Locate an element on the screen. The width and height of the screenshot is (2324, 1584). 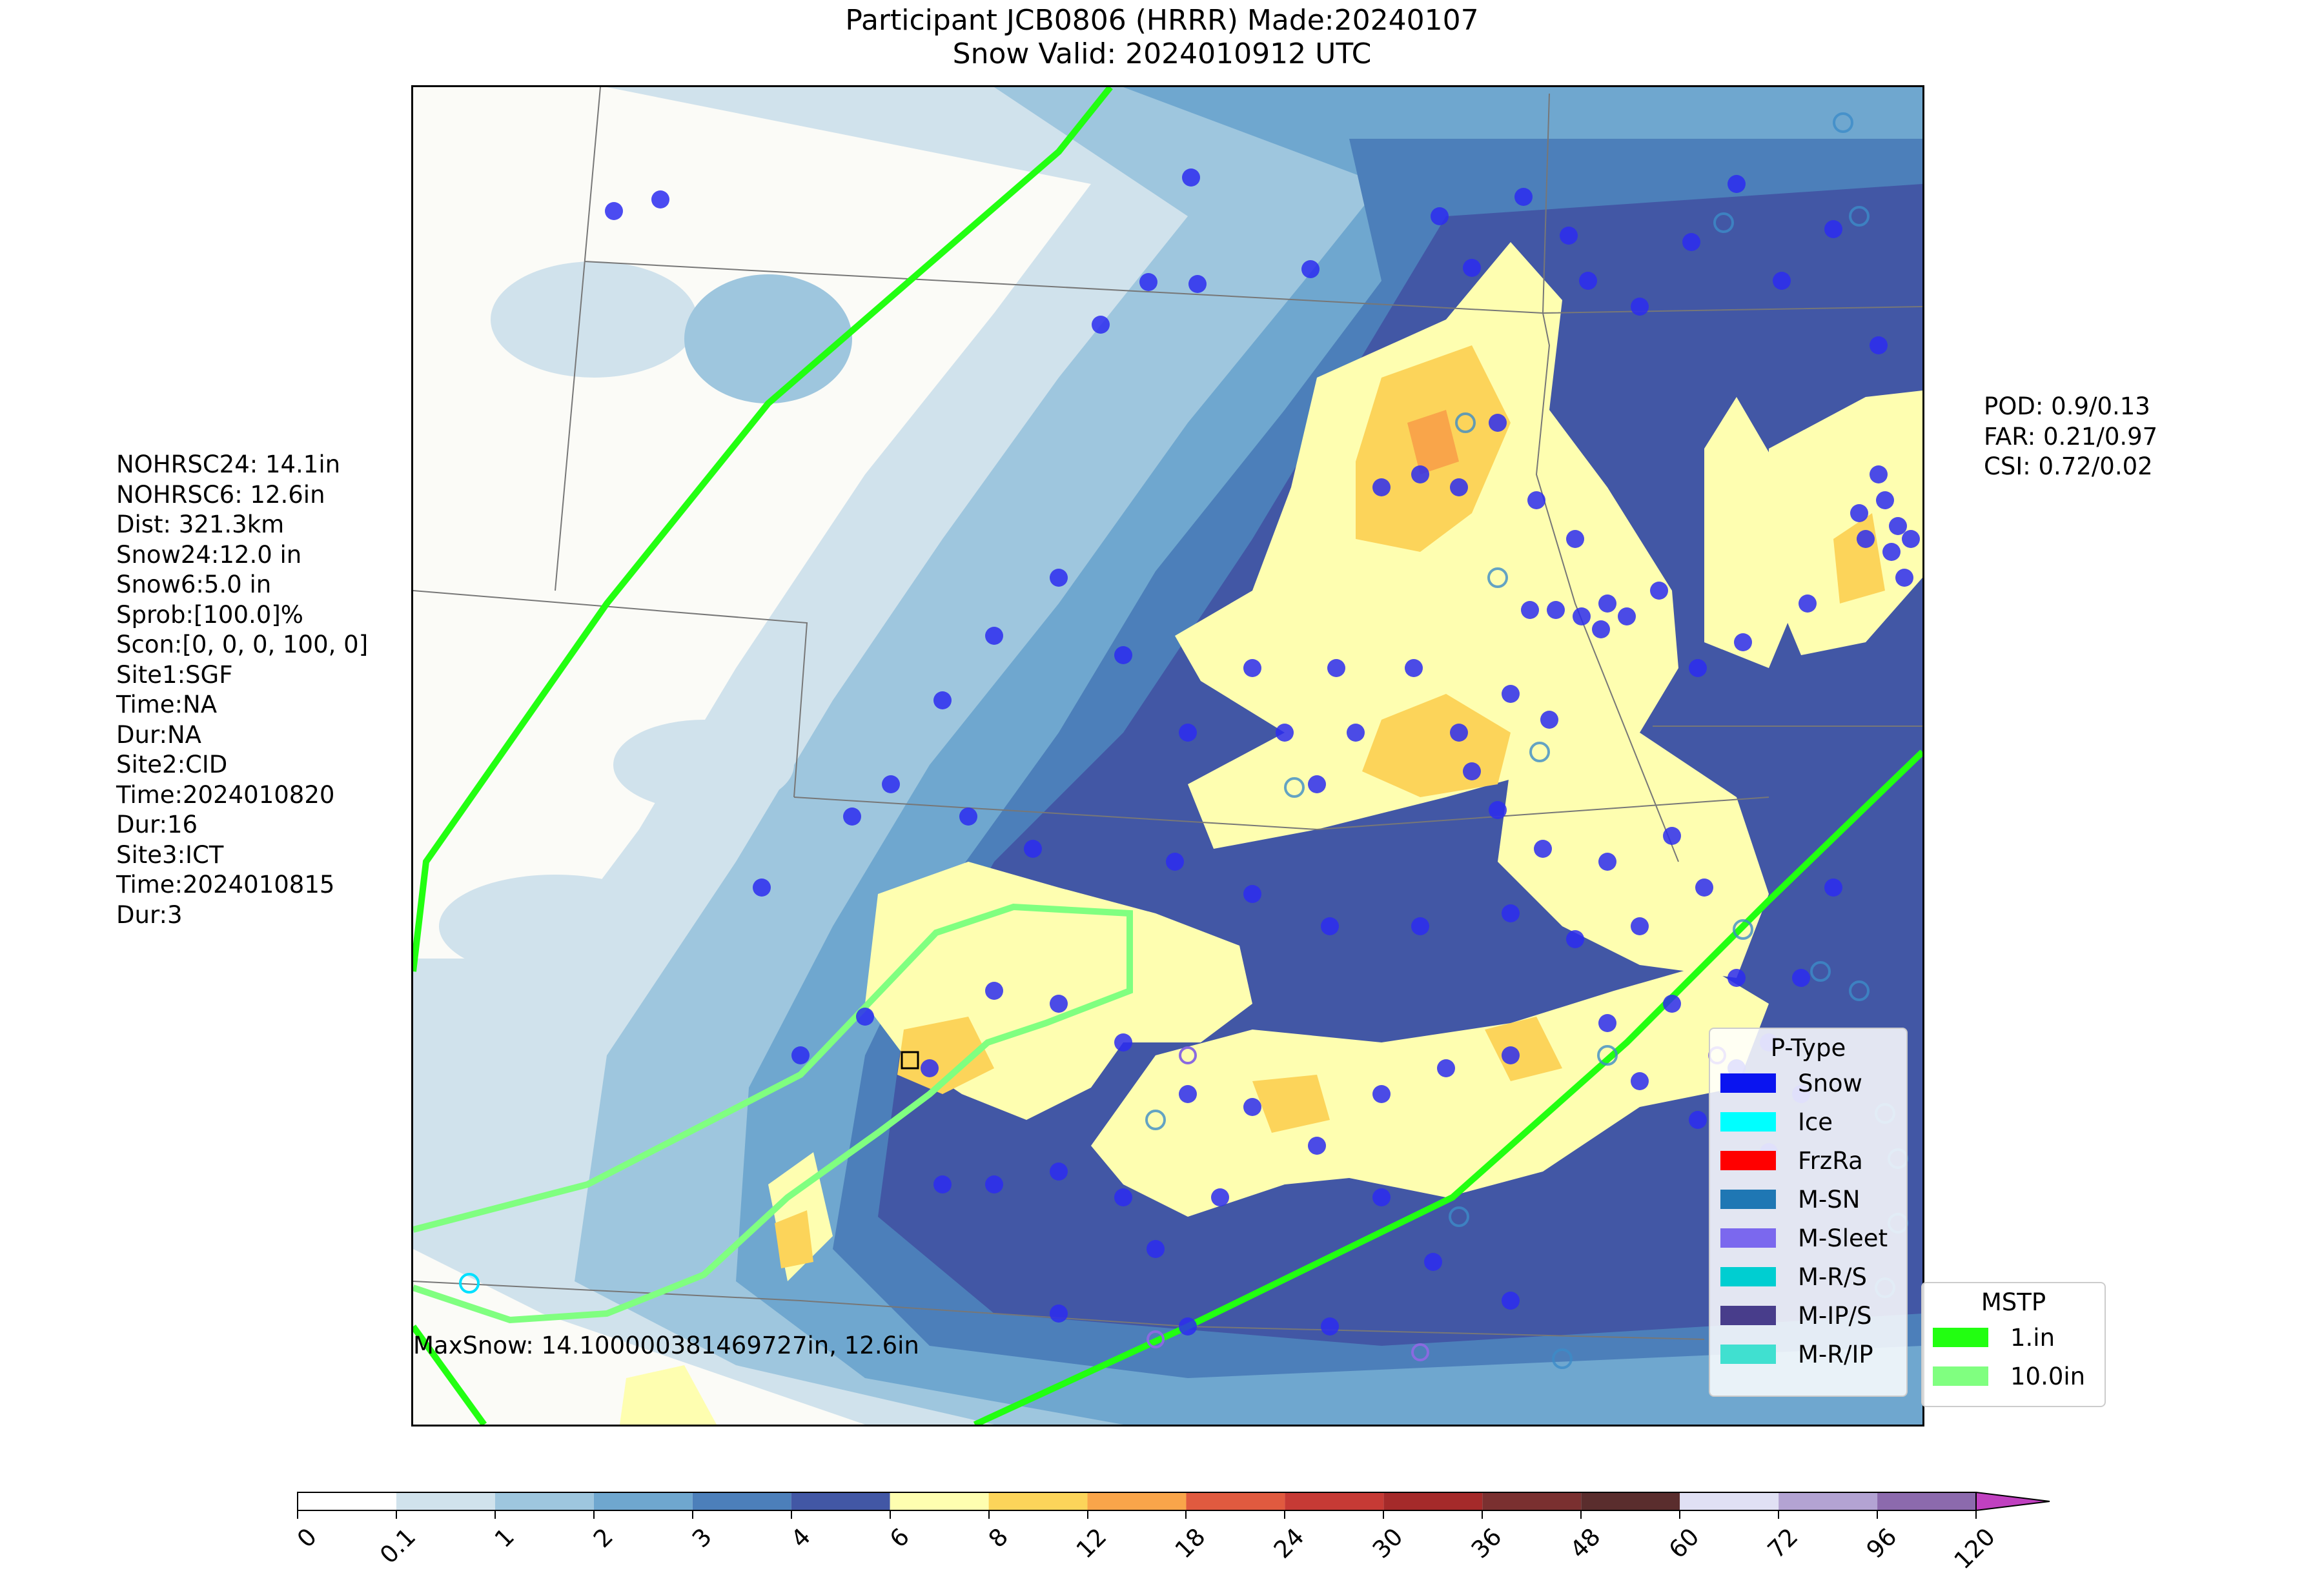
legend-label: M-Sleet is located at coordinates (1843, 1238).